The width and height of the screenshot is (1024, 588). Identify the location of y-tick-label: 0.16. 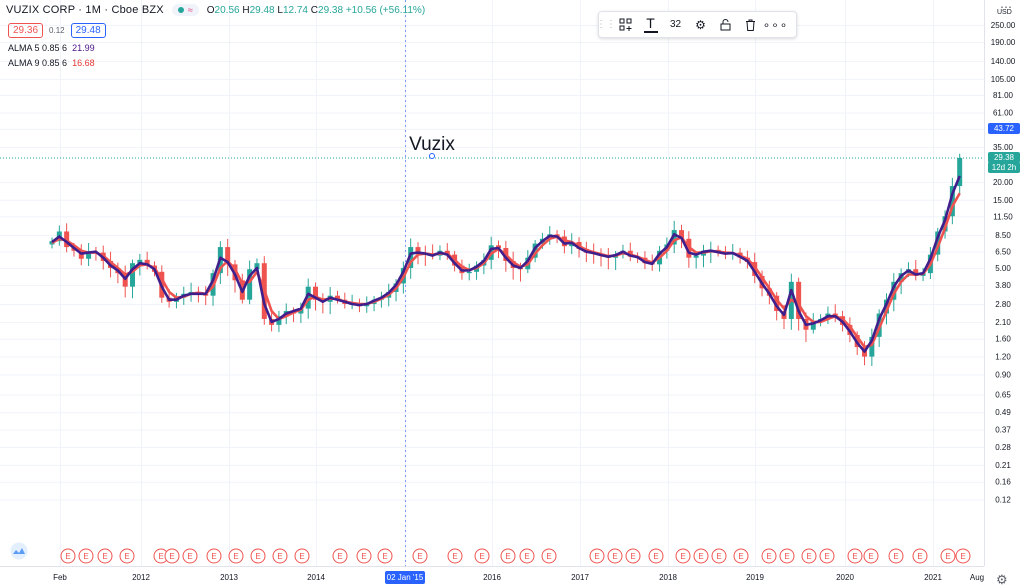
(1003, 482).